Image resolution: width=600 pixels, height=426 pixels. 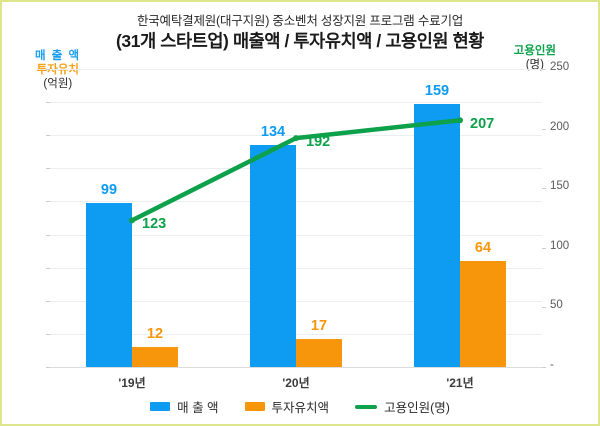 I want to click on line-label-employment: 207, so click(x=482, y=124).